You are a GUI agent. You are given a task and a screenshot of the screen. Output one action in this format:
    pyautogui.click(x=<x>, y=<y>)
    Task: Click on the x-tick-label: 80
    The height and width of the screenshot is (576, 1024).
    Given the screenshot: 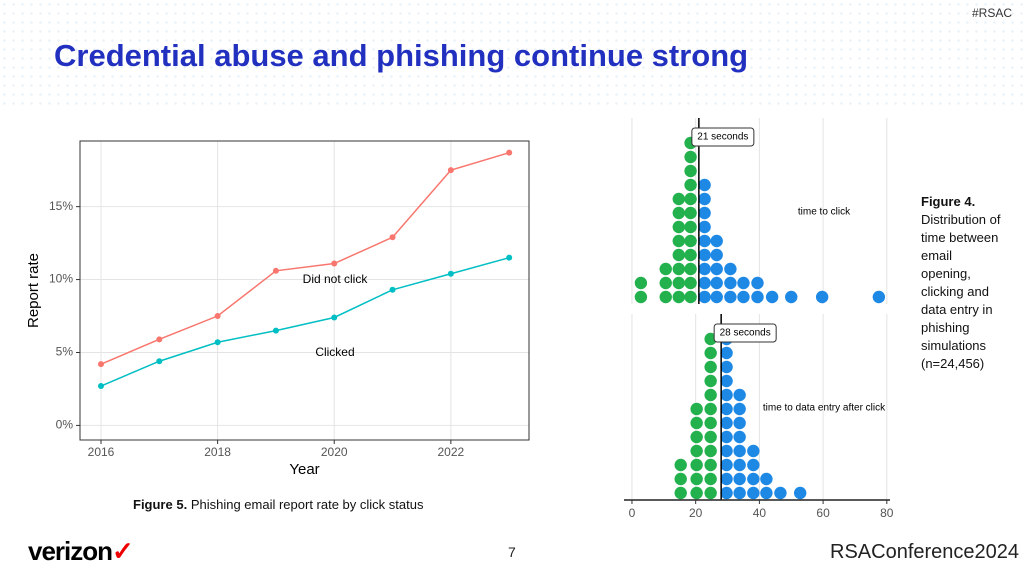 What is the action you would take?
    pyautogui.click(x=887, y=513)
    